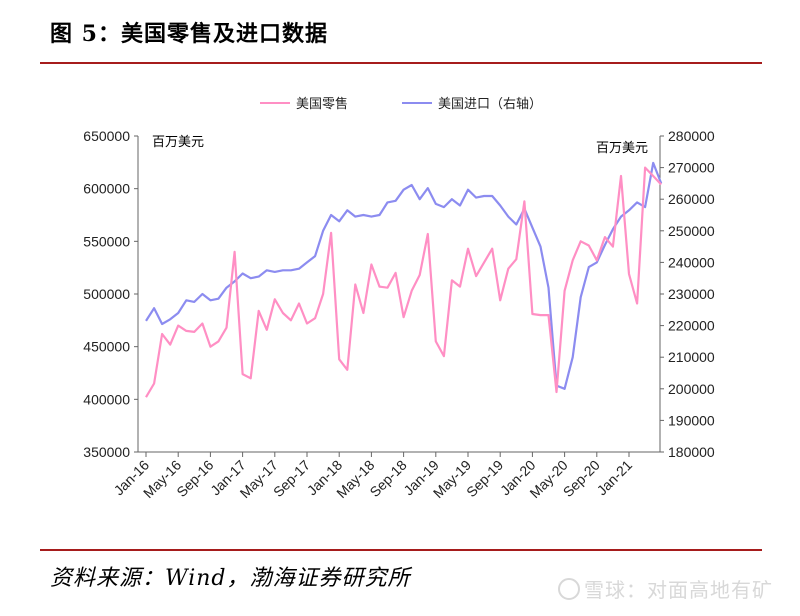 The width and height of the screenshot is (800, 616). I want to click on chart-title: 图 5：美国零售及进口数据, so click(189, 34).